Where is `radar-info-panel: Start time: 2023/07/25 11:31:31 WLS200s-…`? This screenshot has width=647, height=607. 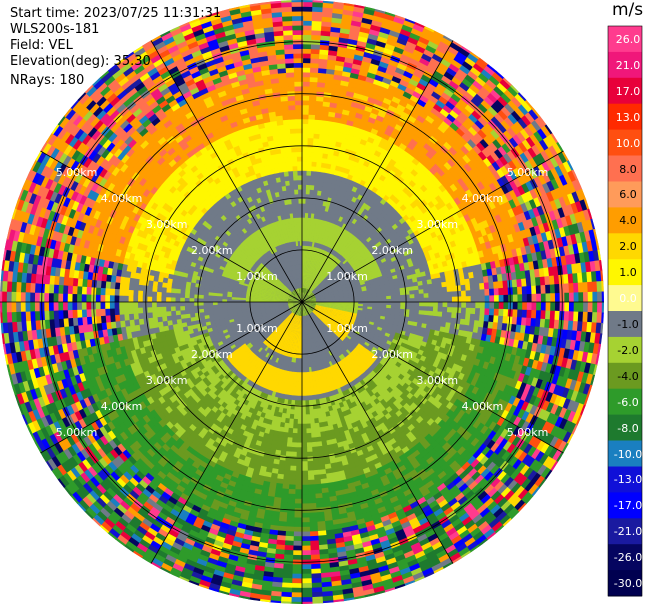 radar-info-panel: Start time: 2023/07/25 11:31:31 WLS200s-… is located at coordinates (115, 47).